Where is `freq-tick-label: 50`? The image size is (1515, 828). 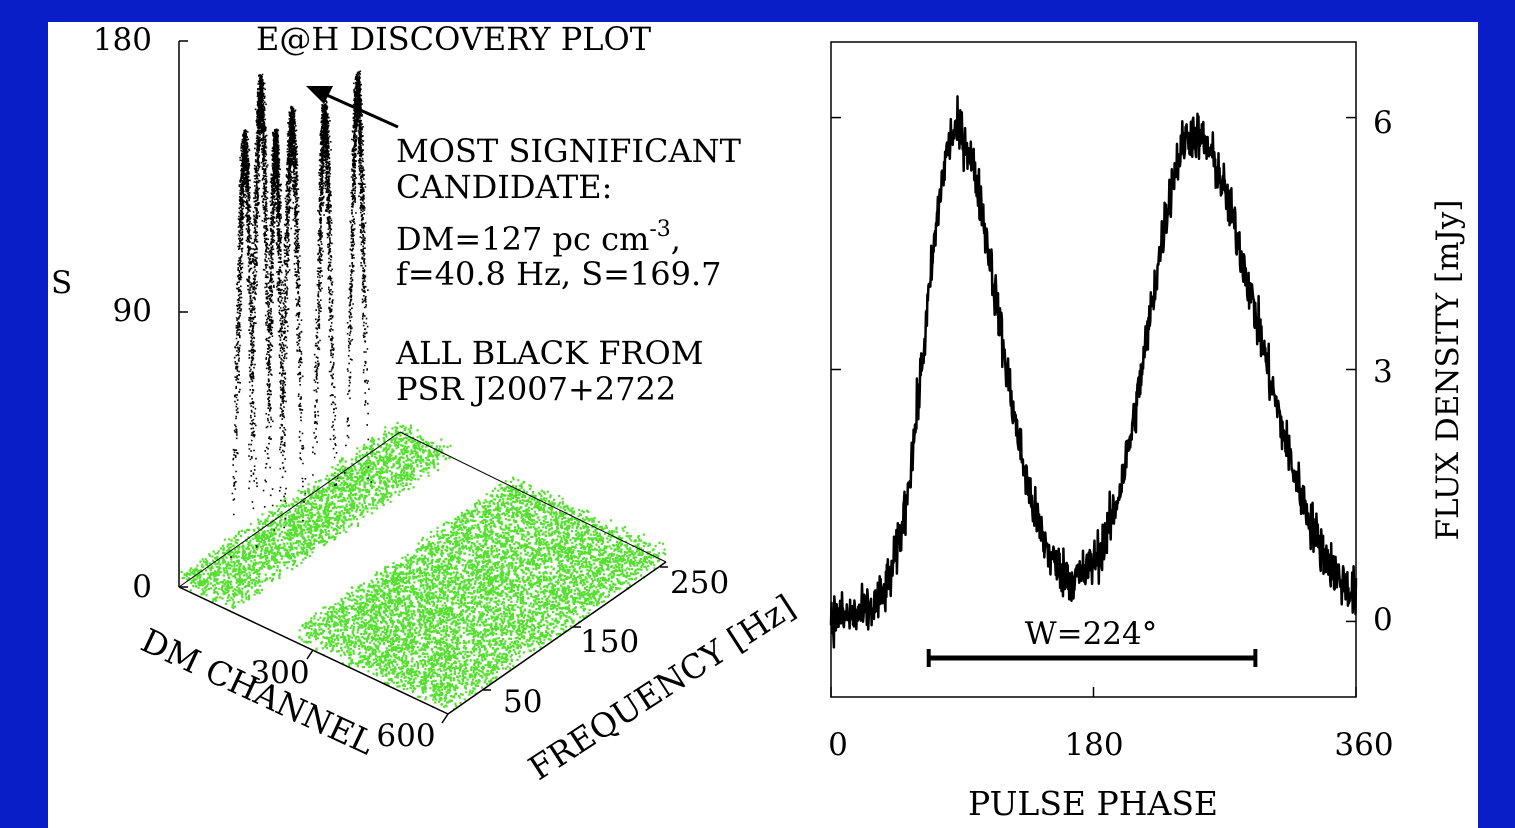
freq-tick-label: 50 is located at coordinates (522, 702).